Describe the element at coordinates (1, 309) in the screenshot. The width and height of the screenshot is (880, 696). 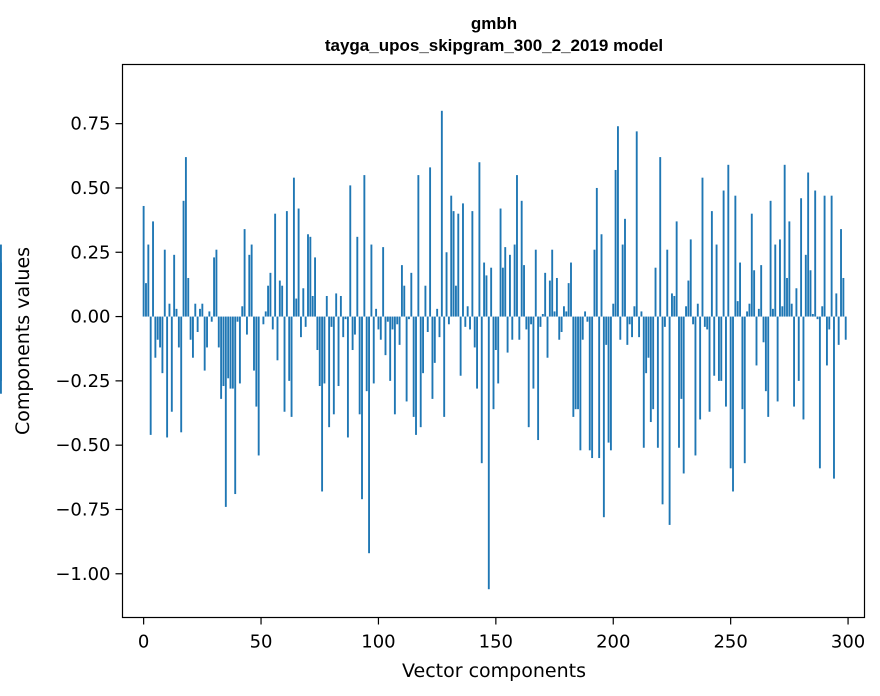
I see `bar-undefined` at that location.